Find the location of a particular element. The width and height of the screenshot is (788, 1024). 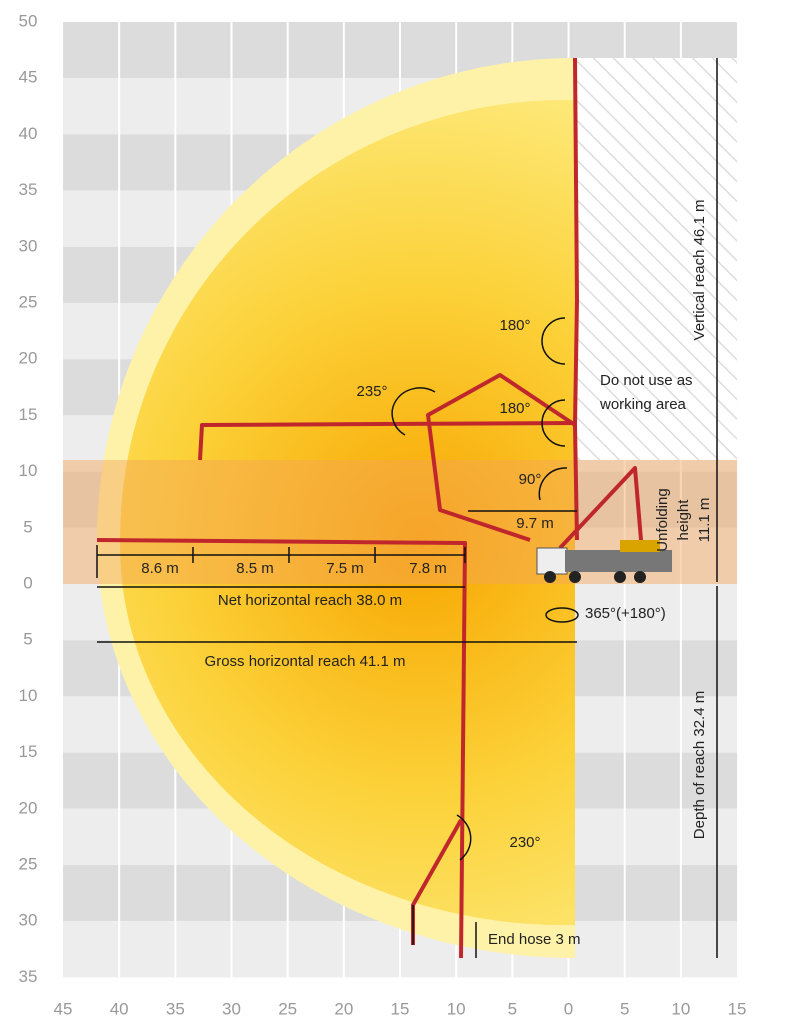

x-axis-label: 40 is located at coordinates (119, 1008).